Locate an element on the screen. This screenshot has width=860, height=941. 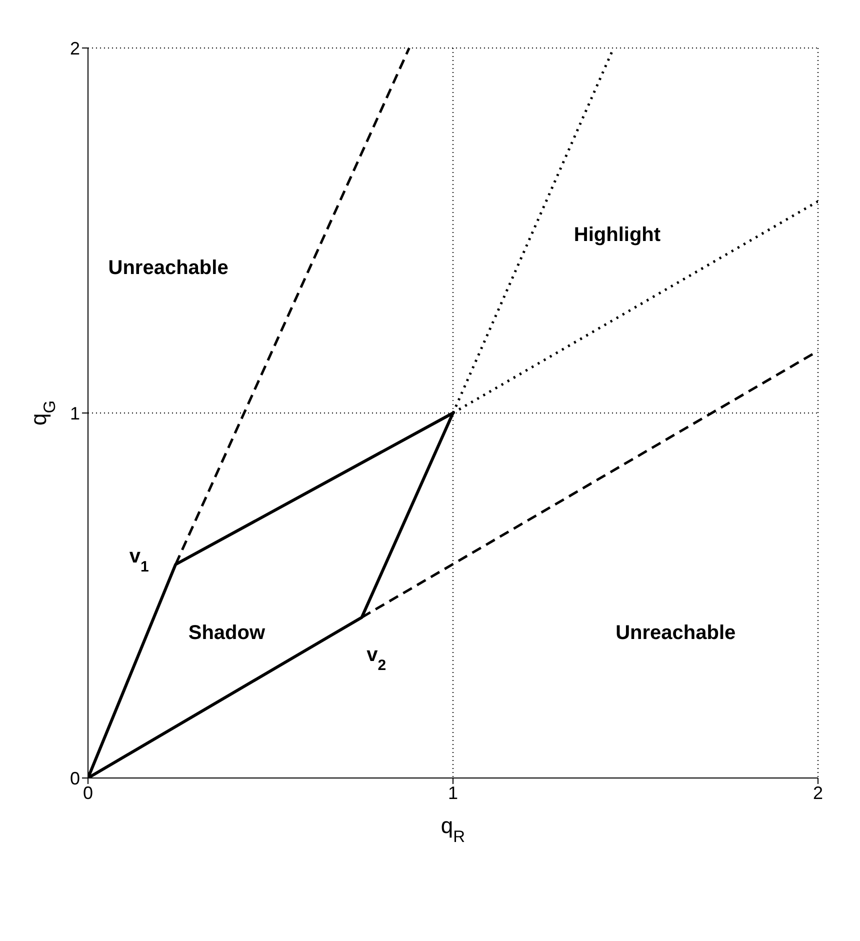
x-tick-label: 1 is located at coordinates (453, 792).